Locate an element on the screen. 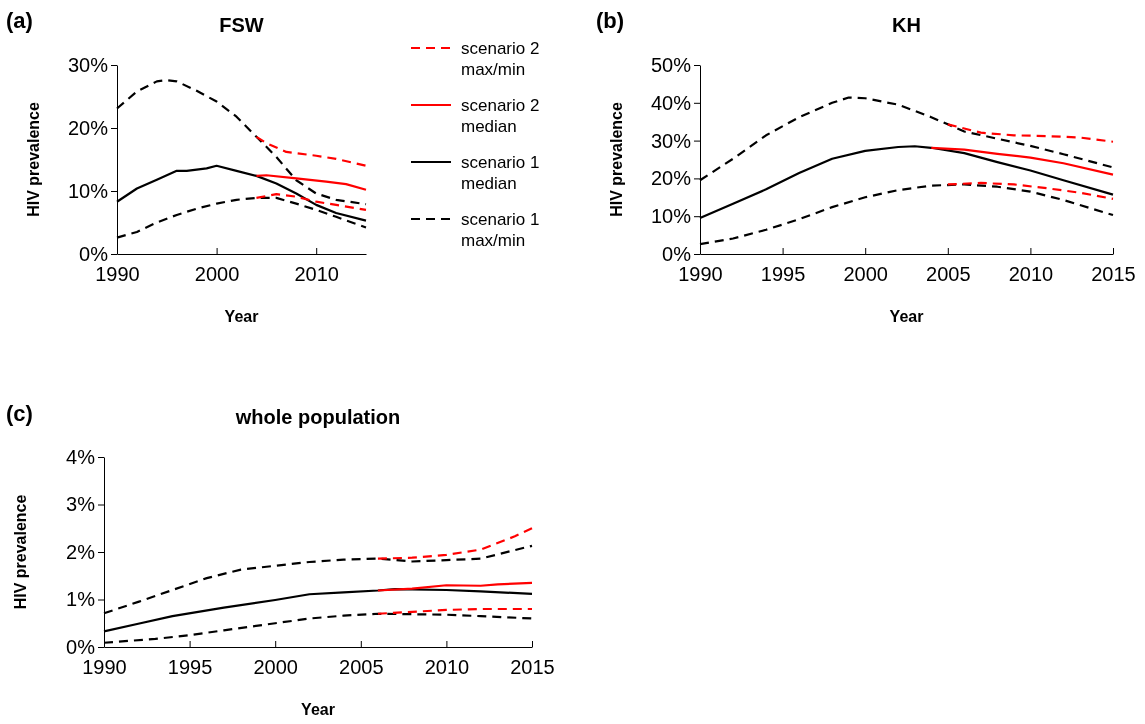  text: (b) is located at coordinates (610, 20).